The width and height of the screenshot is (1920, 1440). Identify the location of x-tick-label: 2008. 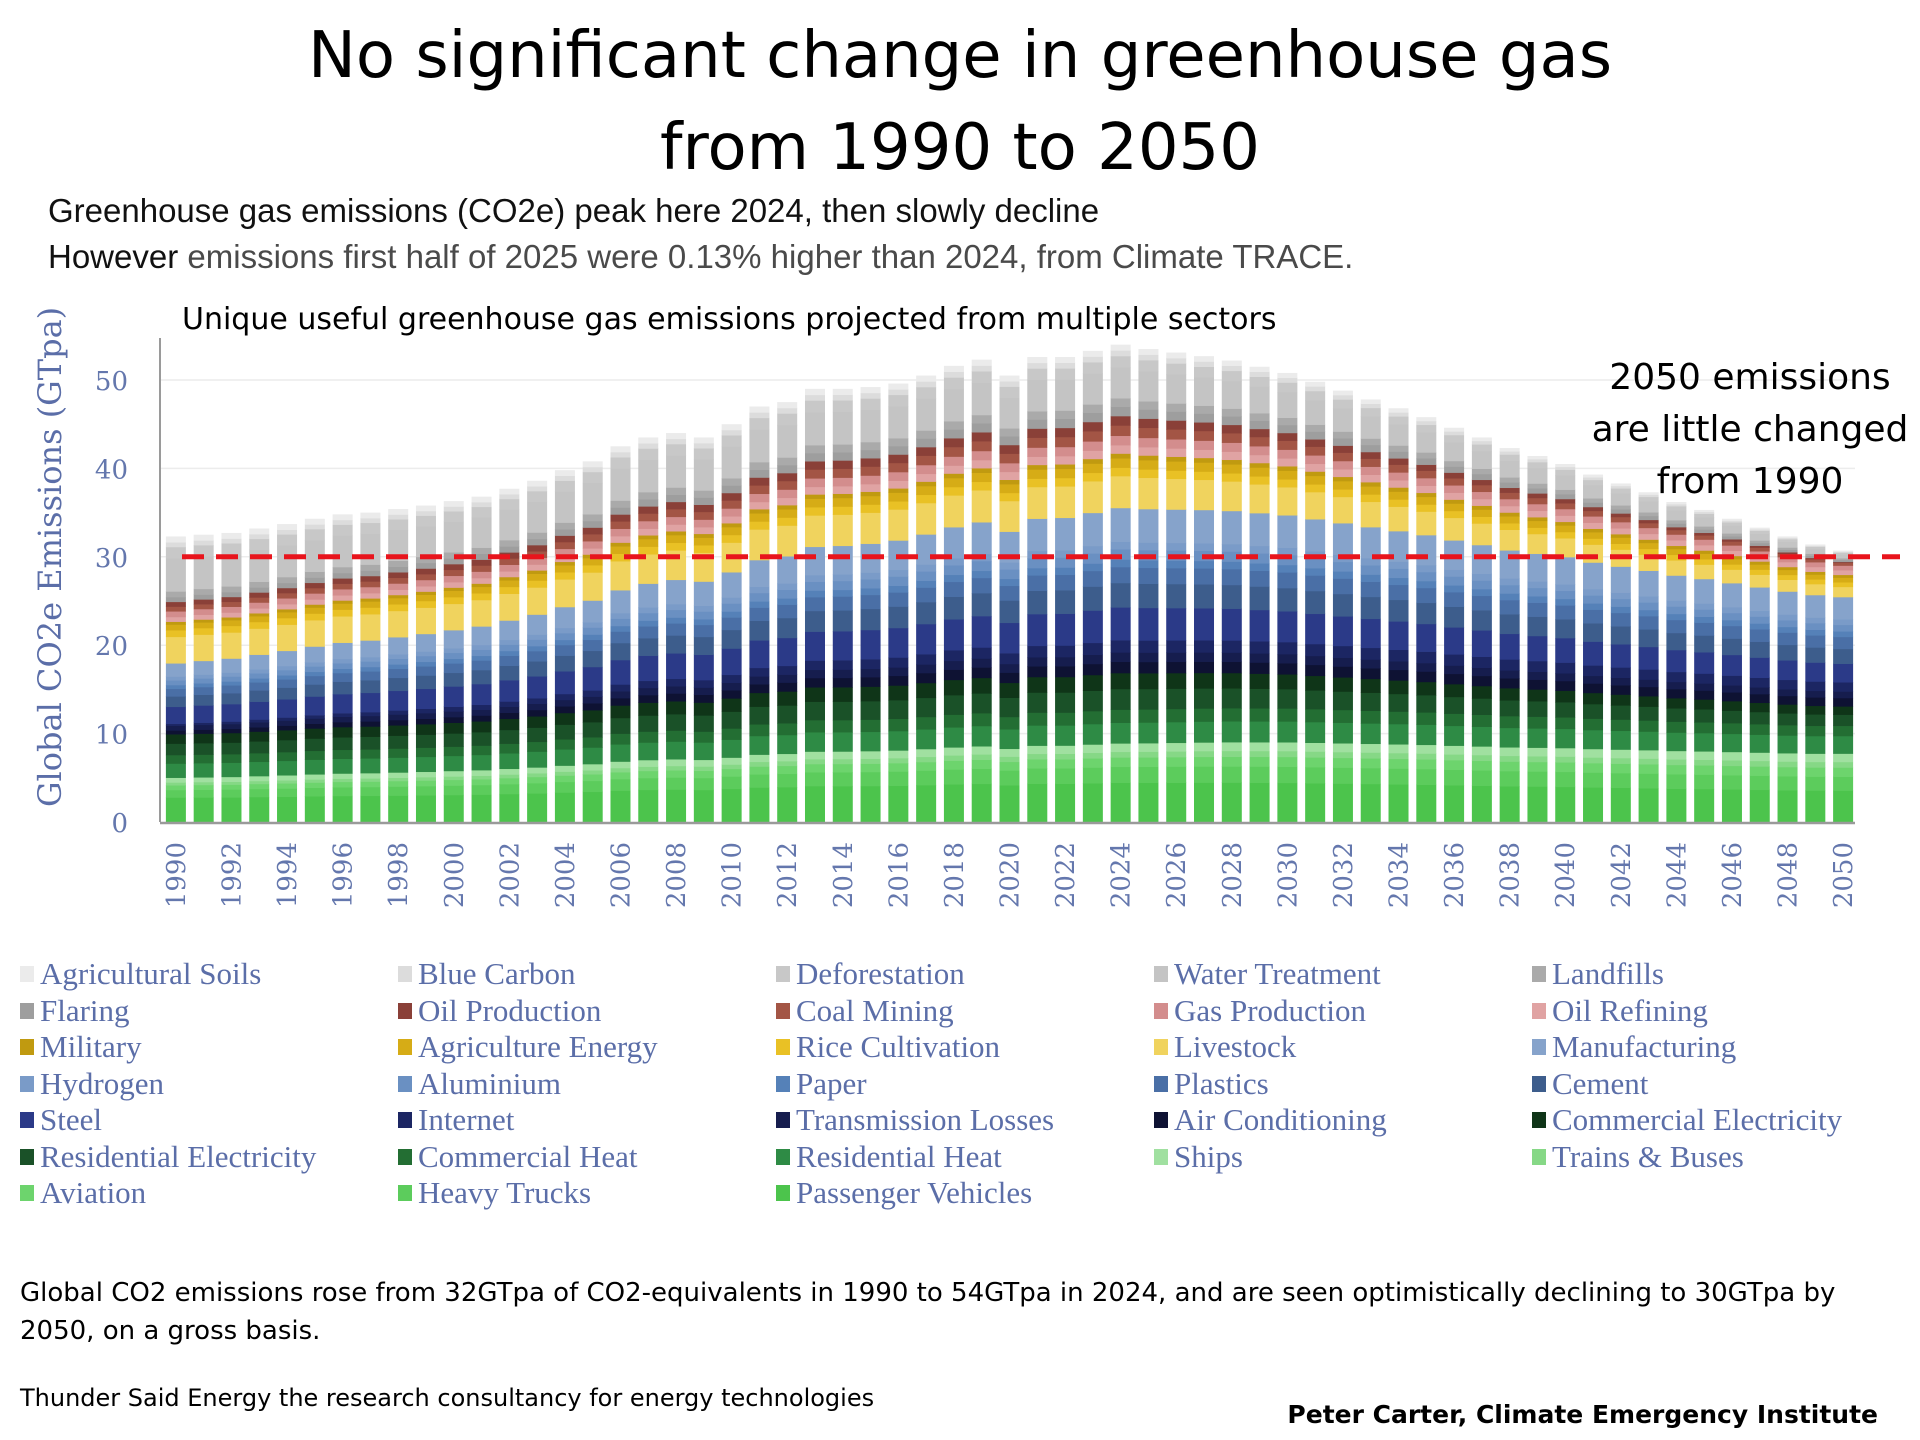
(677, 875).